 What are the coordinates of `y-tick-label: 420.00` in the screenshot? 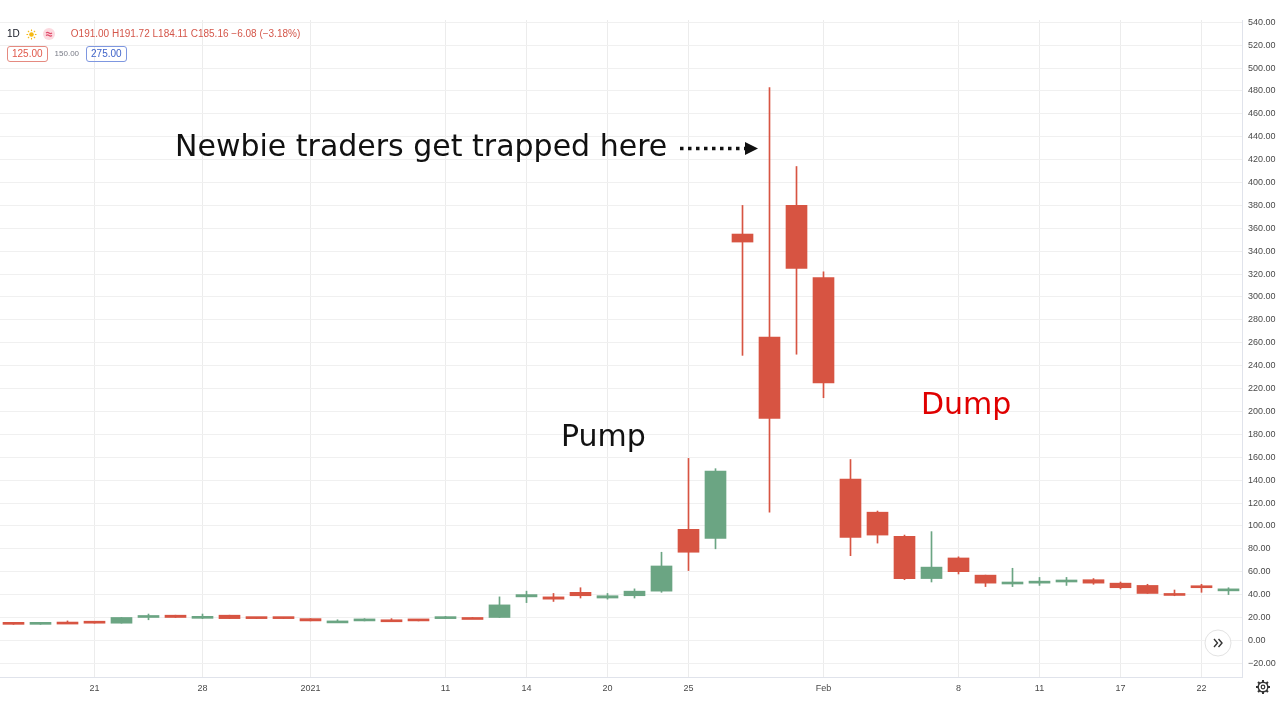 It's located at (1262, 159).